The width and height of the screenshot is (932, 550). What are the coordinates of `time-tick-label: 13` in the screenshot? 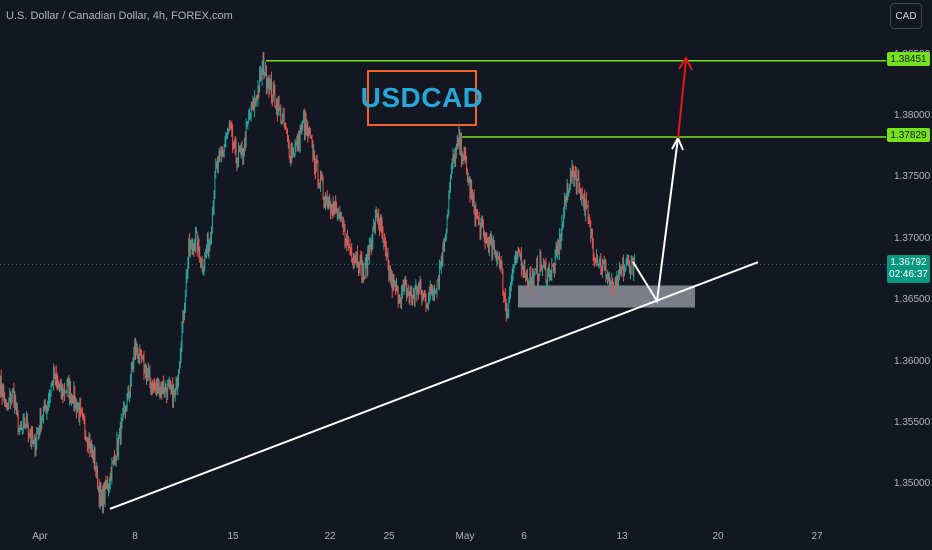 It's located at (622, 536).